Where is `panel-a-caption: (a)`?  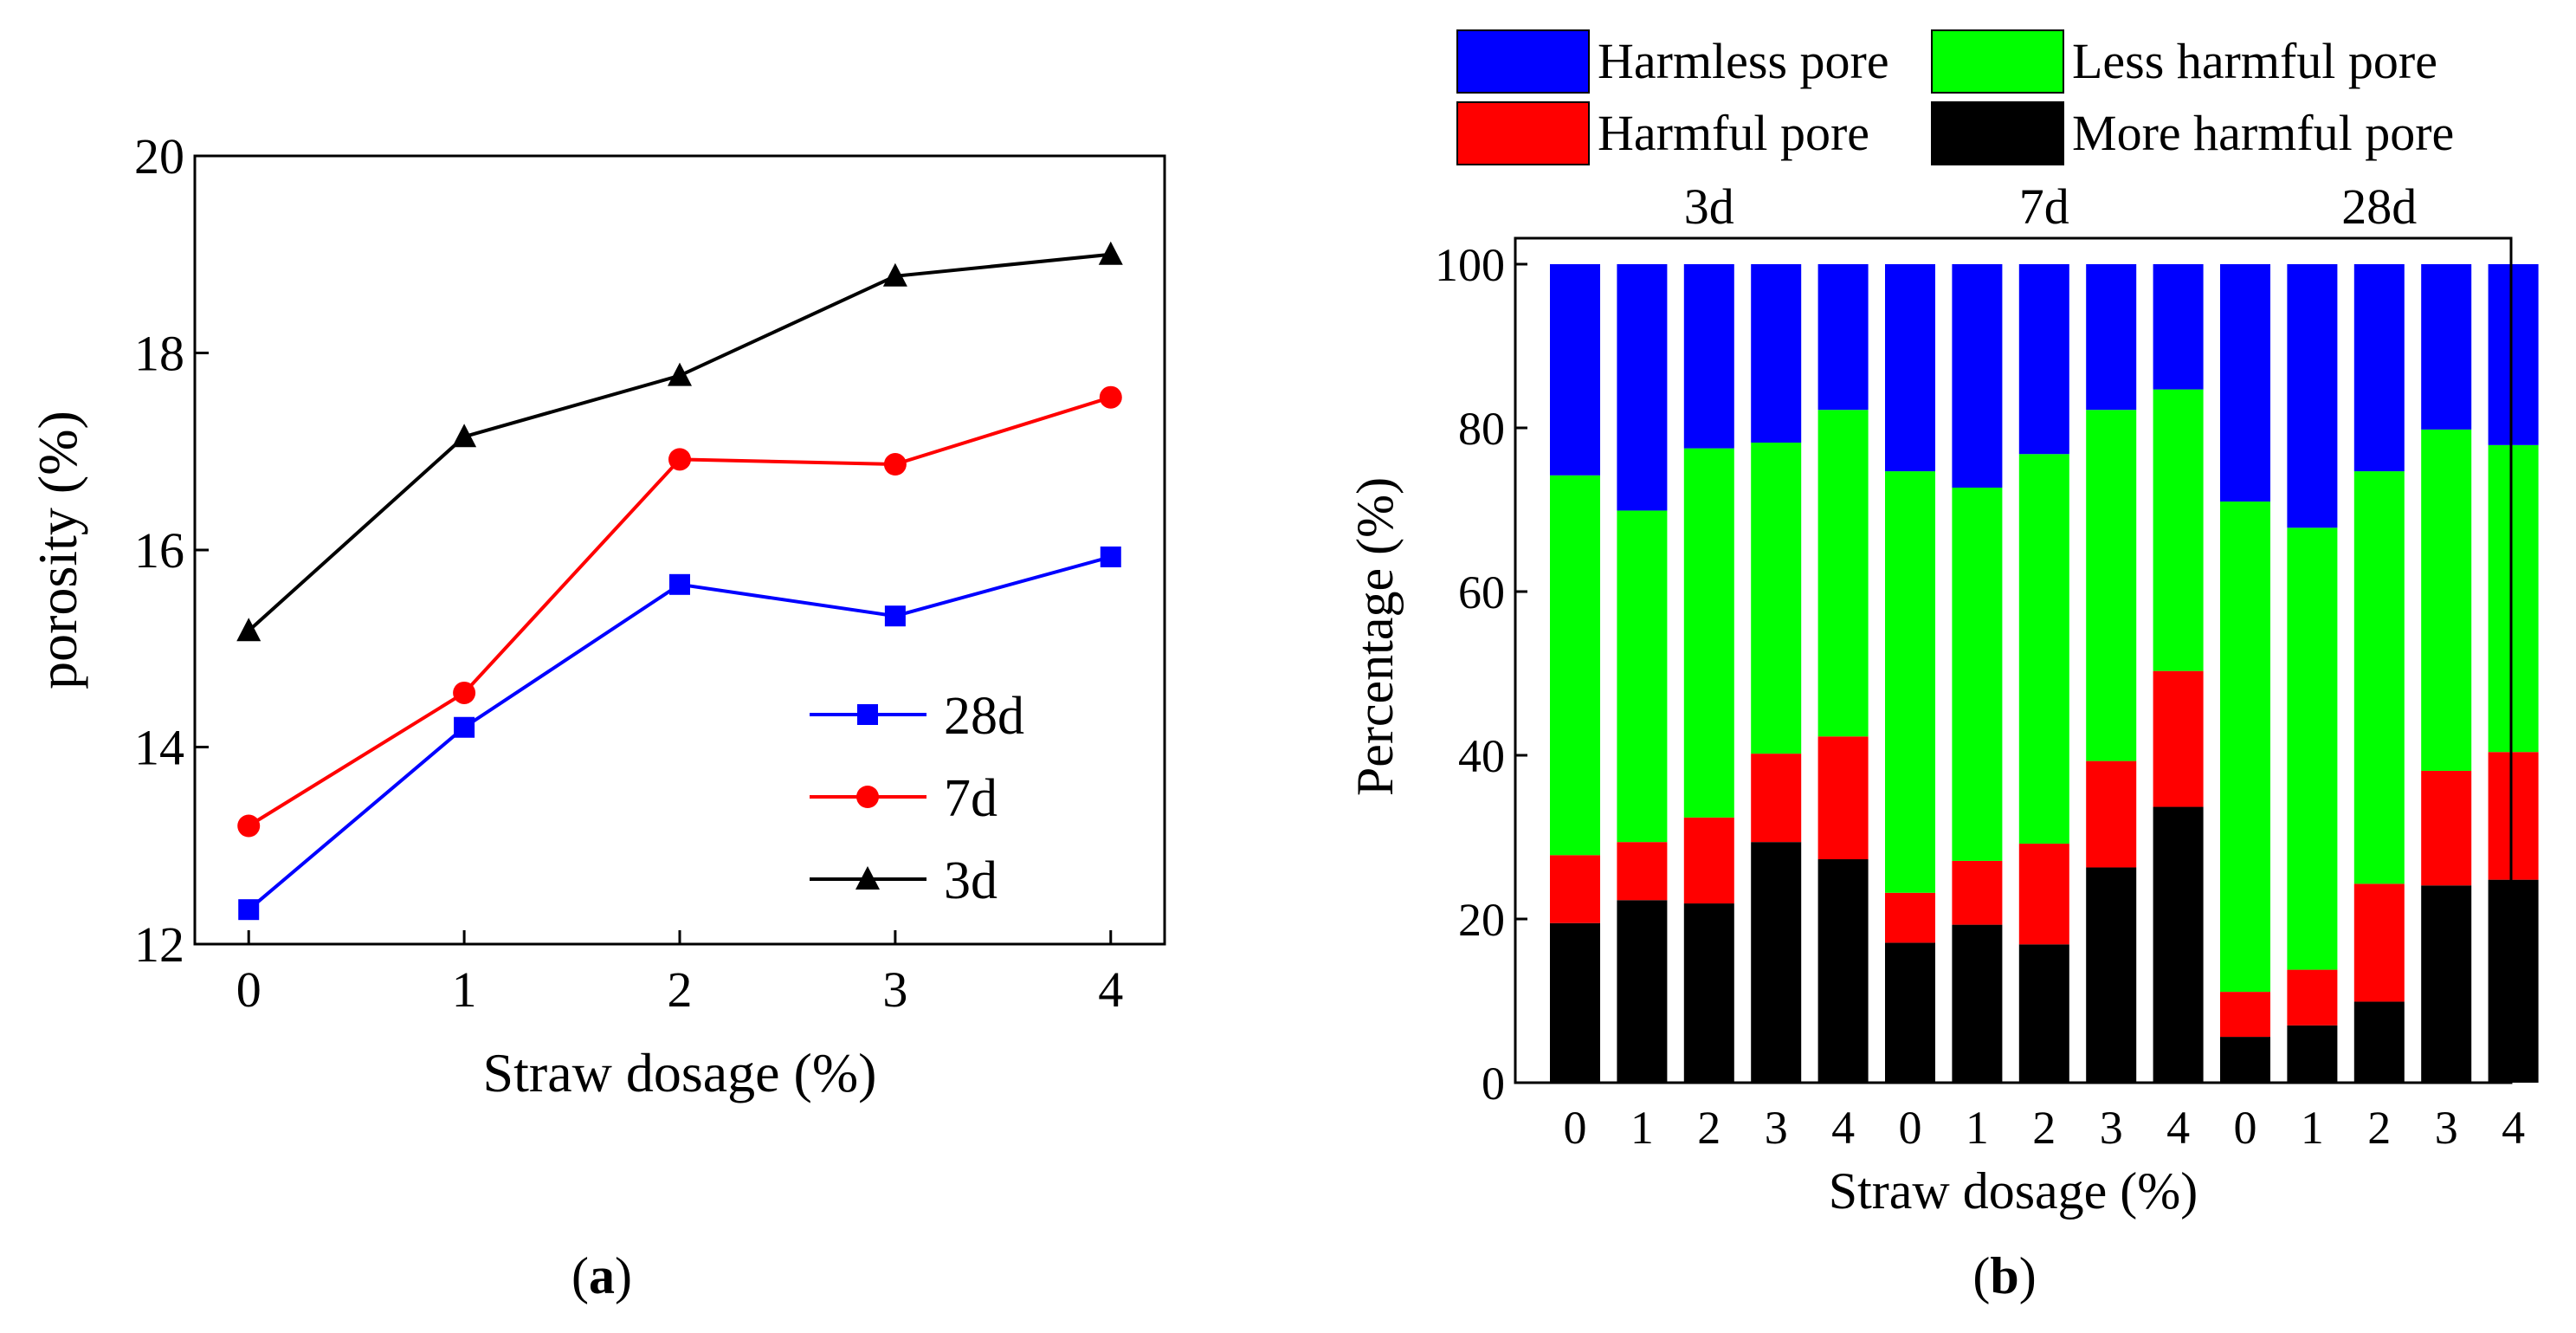 panel-a-caption: (a) is located at coordinates (602, 1275).